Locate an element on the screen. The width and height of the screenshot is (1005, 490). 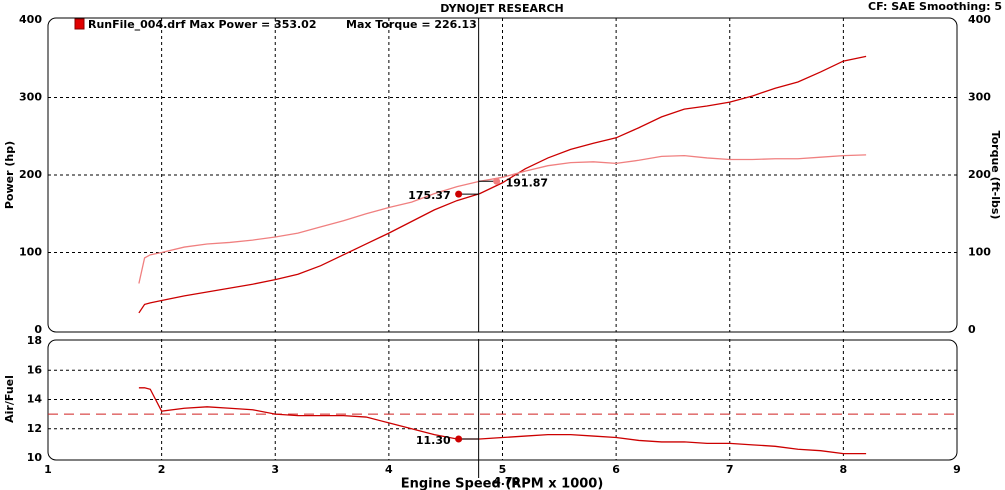
y-tick-label: 12 is located at coordinates (34, 428).